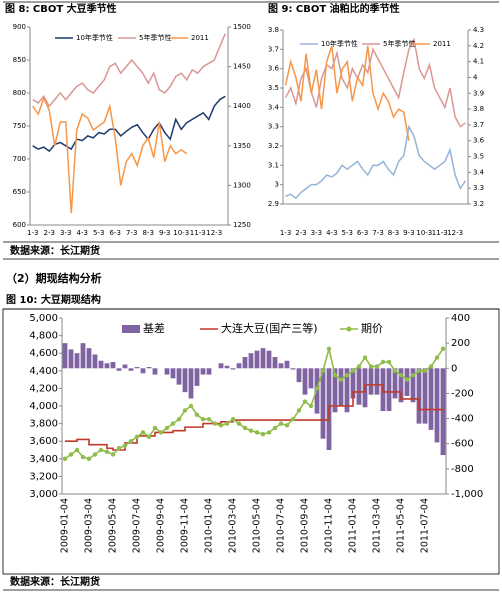 The width and height of the screenshot is (502, 593). Describe the element at coordinates (440, 233) in the screenshot. I see `x-tick-label: 11-3` at that location.